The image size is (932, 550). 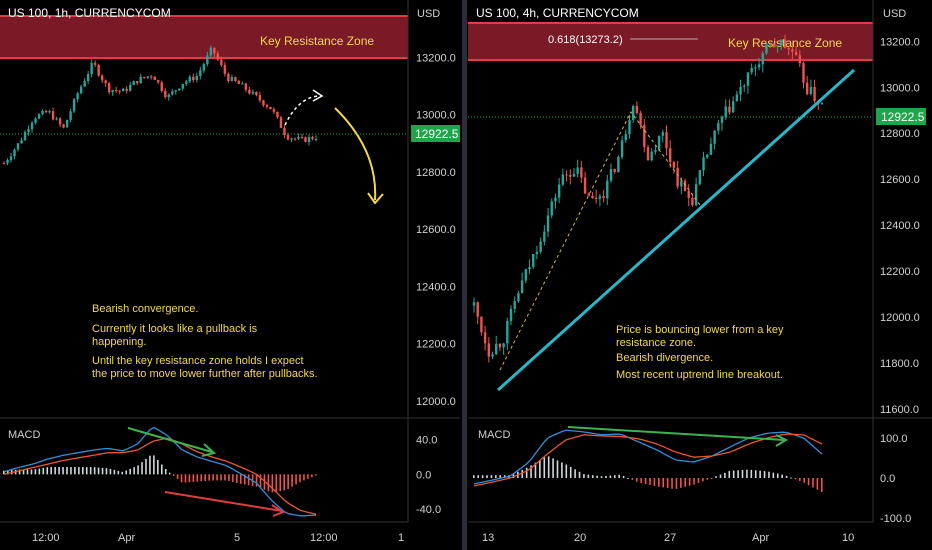 What do you see at coordinates (899, 364) in the screenshot?
I see `right-ytick-7: 11800.0` at bounding box center [899, 364].